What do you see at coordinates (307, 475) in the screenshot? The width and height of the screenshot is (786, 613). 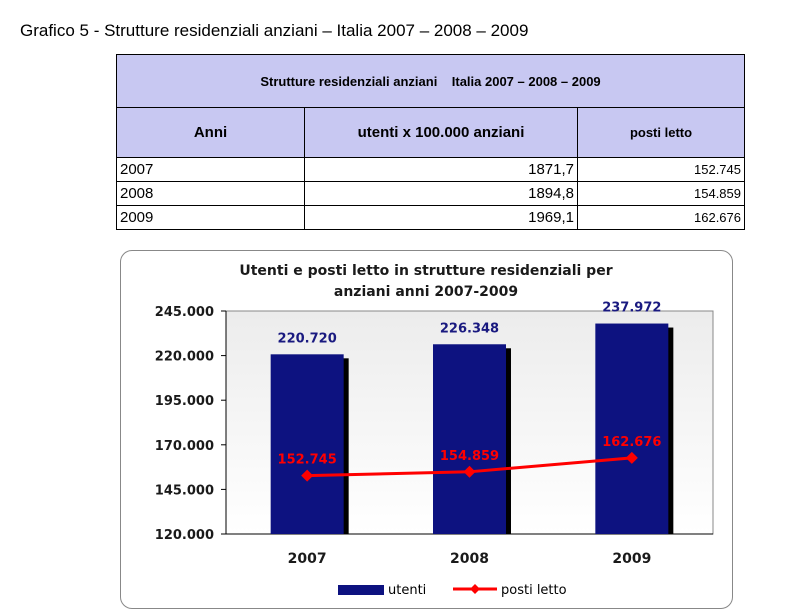 I see `line-point-2007` at bounding box center [307, 475].